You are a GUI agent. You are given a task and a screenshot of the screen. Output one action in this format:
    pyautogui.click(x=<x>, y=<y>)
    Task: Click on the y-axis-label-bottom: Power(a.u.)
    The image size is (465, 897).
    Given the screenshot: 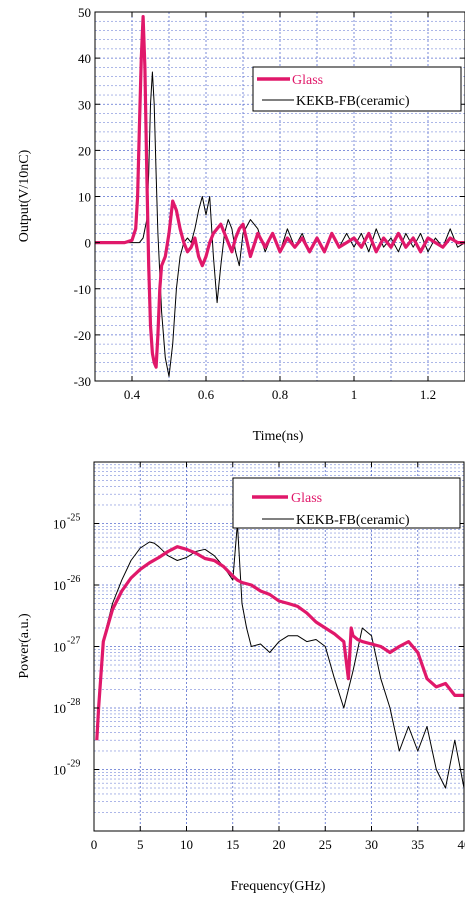 What is the action you would take?
    pyautogui.click(x=24, y=646)
    